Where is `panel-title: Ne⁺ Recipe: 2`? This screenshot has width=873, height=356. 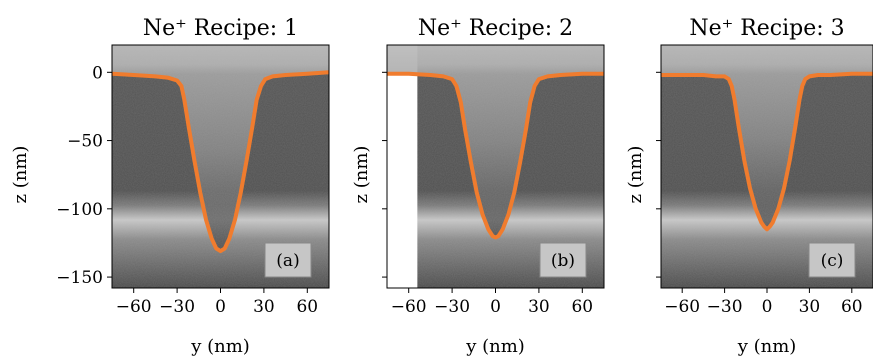
panel-title: Ne⁺ Recipe: 2 is located at coordinates (495, 28).